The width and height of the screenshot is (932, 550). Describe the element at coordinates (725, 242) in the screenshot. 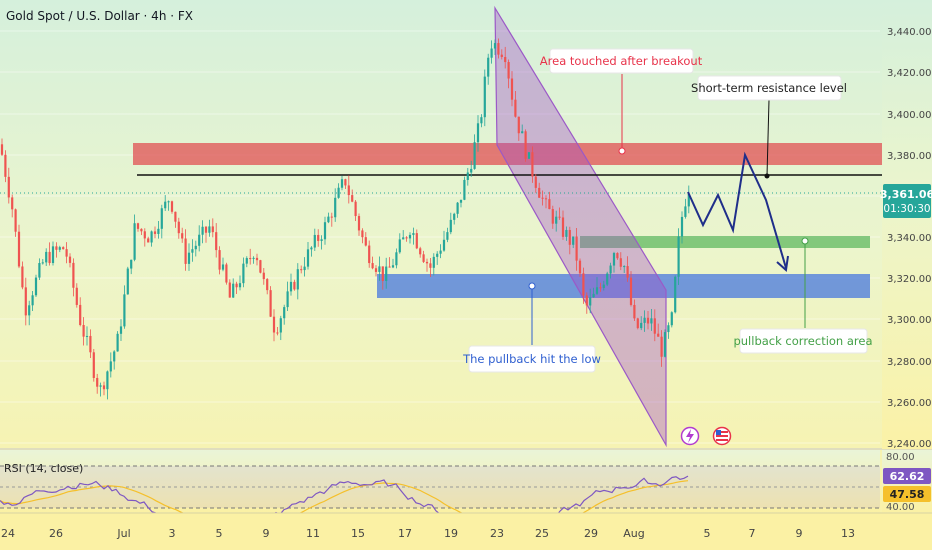

I see `green-pullback-zone` at that location.